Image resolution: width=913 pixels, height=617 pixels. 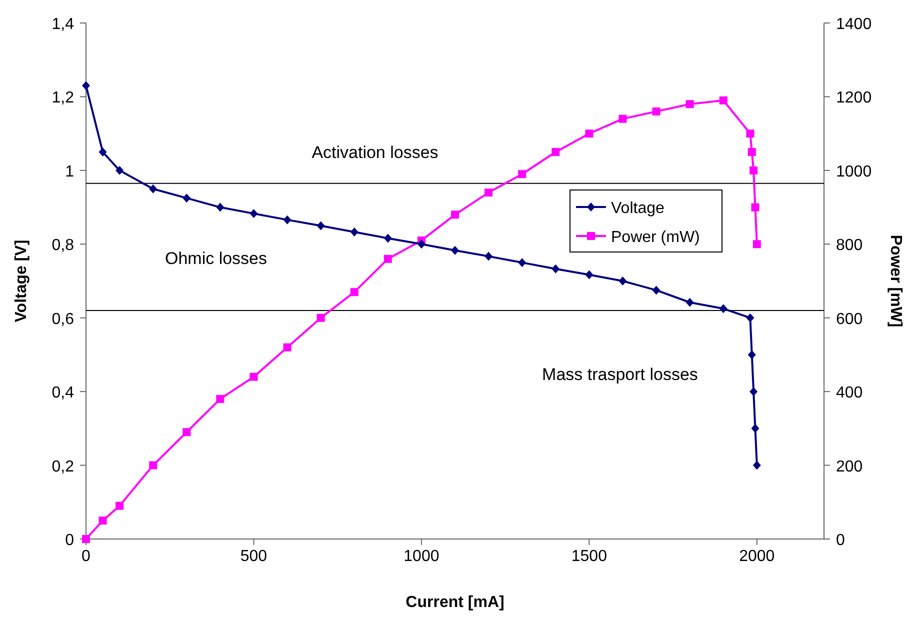 I want to click on legend-label: Voltage, so click(x=637, y=208).